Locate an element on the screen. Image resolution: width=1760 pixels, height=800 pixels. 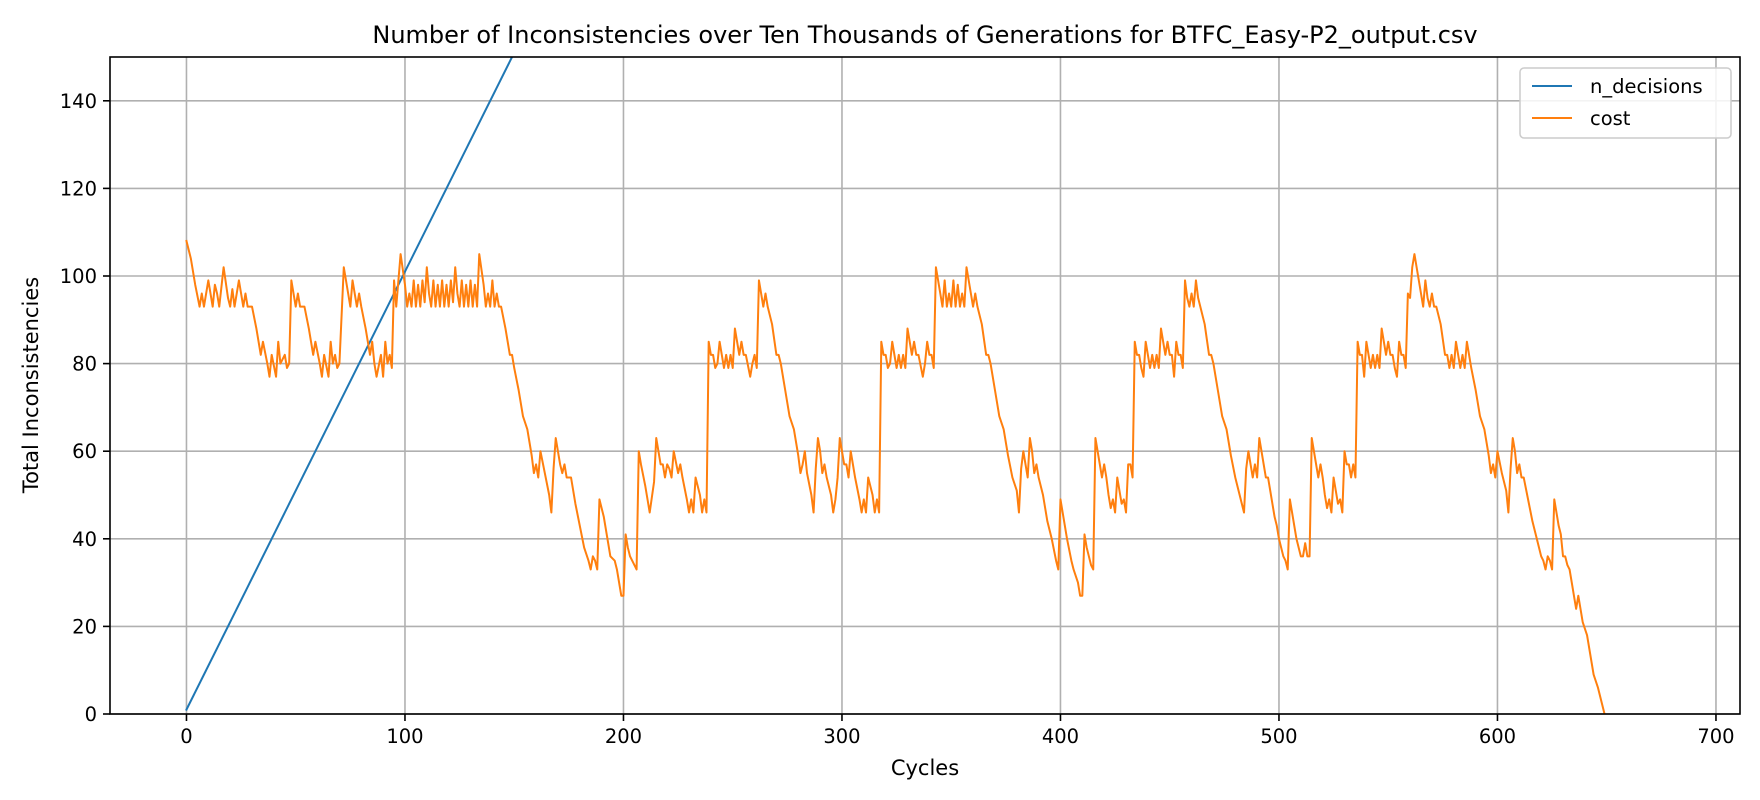
legend-label-n-decisions: n_decisions is located at coordinates (1646, 86).